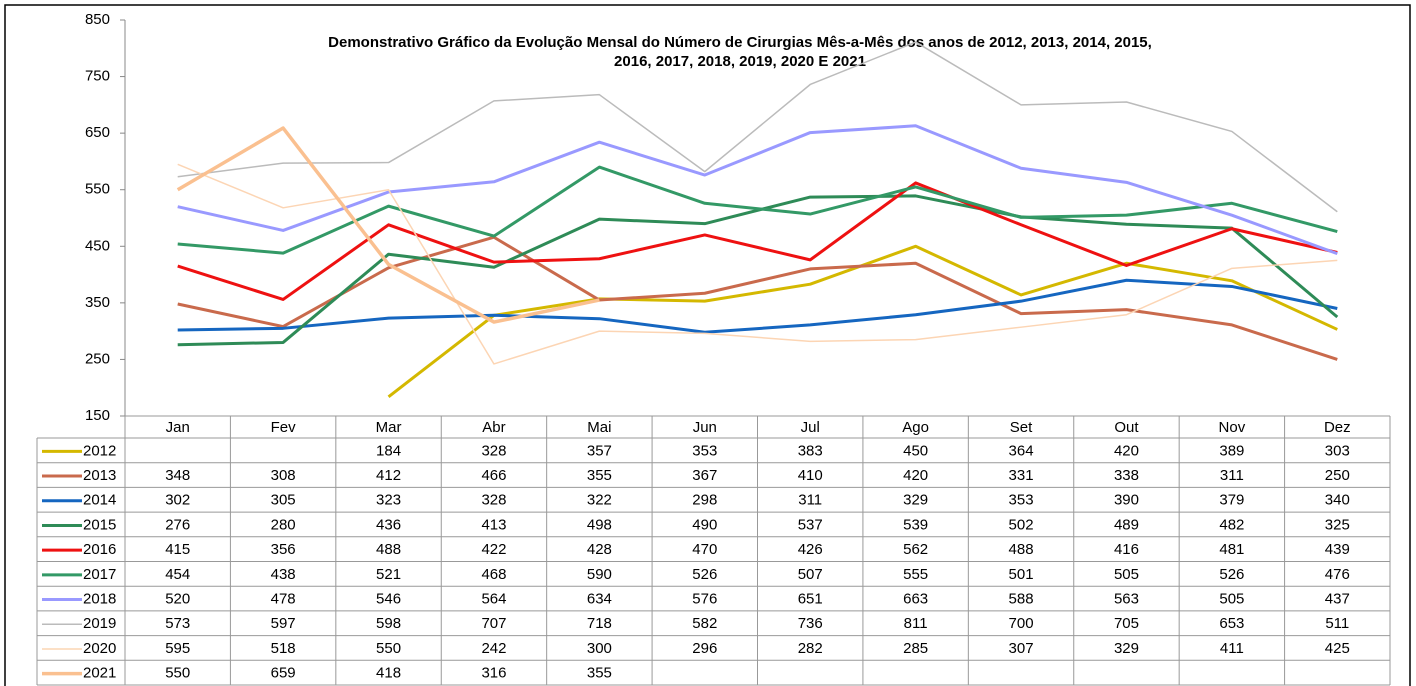 This screenshot has width=1416, height=686. I want to click on table-value: 416, so click(1126, 549).